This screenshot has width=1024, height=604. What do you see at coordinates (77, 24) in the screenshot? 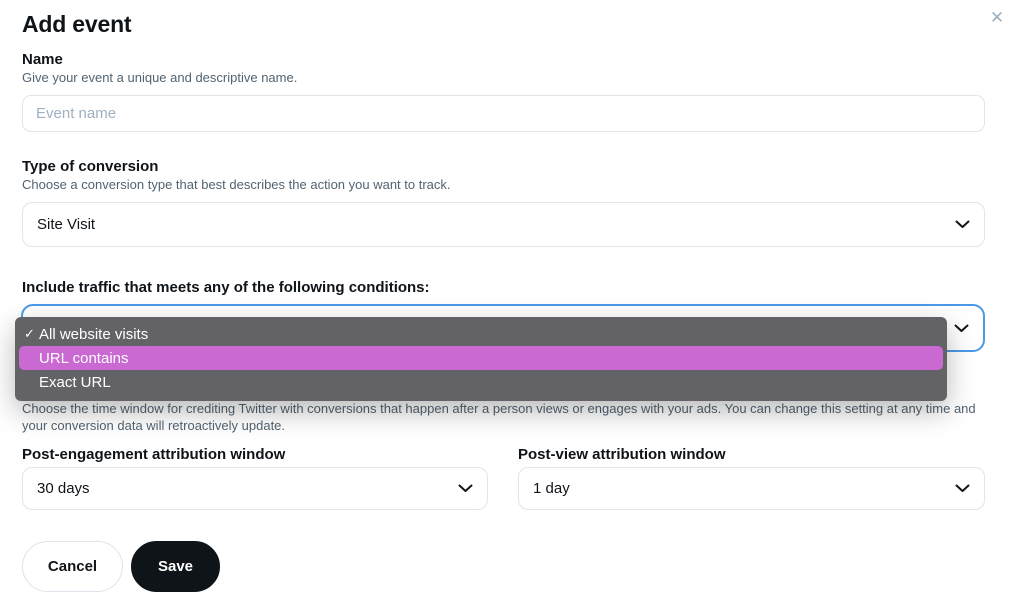
I see `page-title: Add event` at bounding box center [77, 24].